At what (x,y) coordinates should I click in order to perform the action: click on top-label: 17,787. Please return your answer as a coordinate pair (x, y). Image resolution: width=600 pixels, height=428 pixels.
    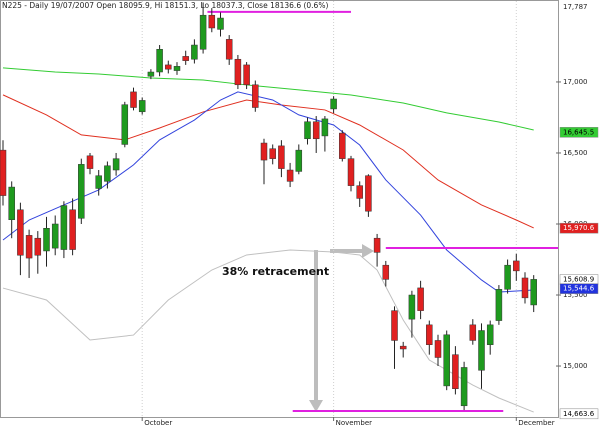
    Looking at the image, I should click on (575, 7).